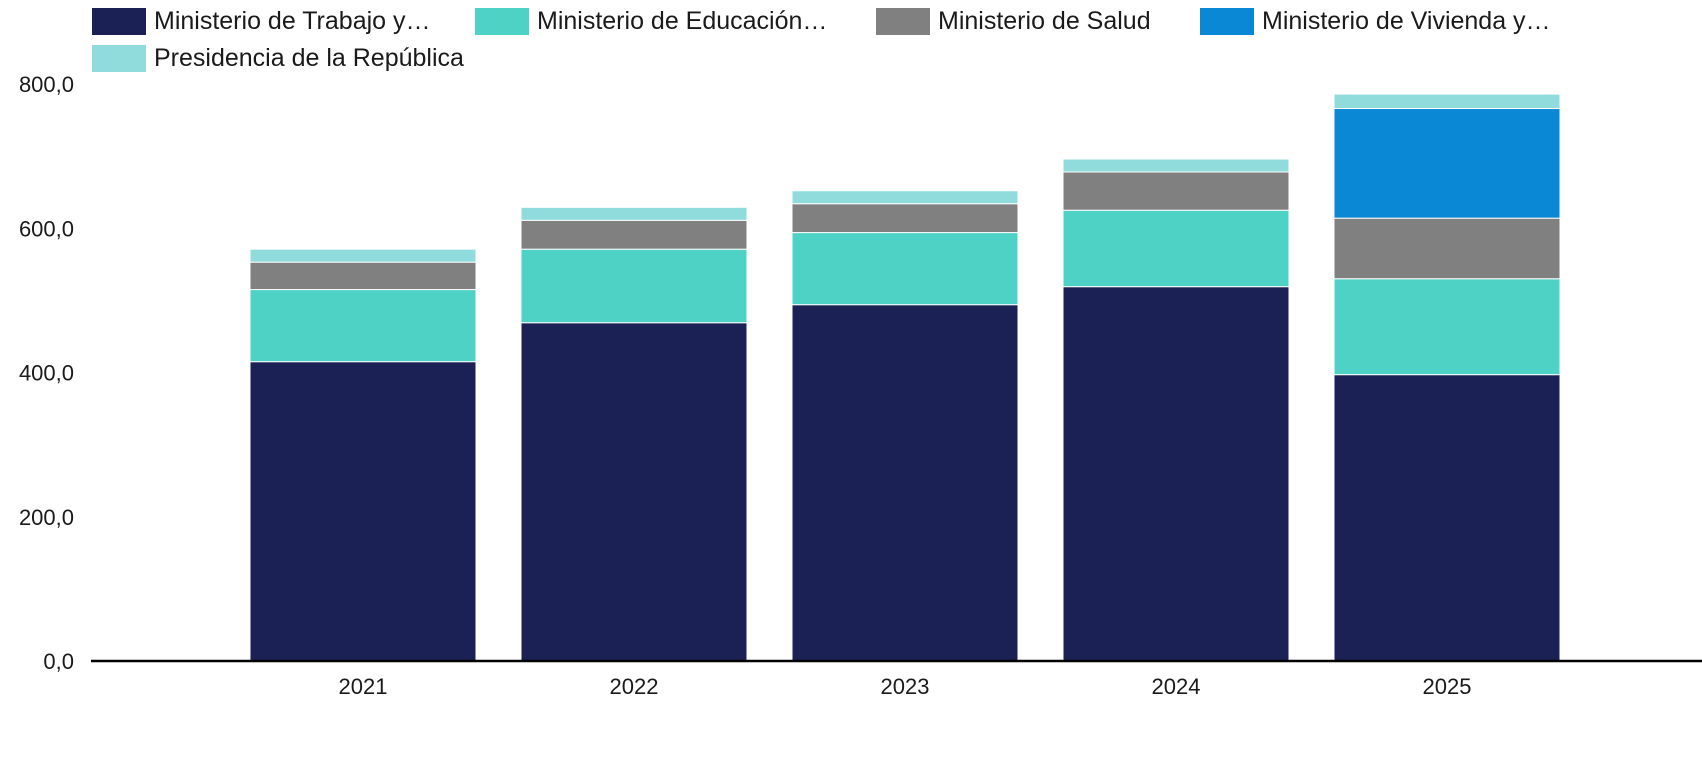 This screenshot has width=1702, height=759. I want to click on legend-swatch-trabajo, so click(119, 21).